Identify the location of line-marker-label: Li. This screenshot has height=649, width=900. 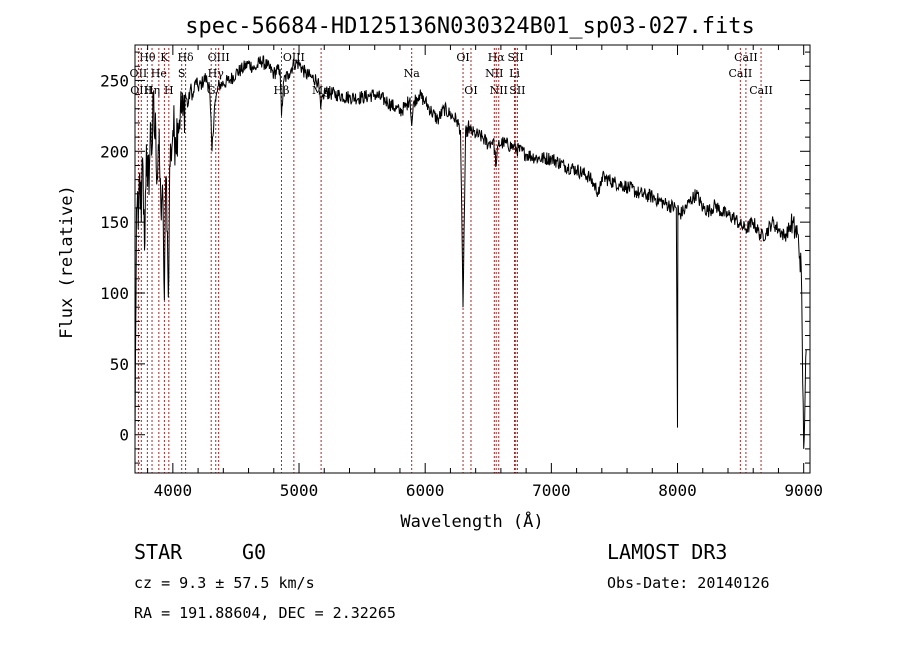
(514, 73).